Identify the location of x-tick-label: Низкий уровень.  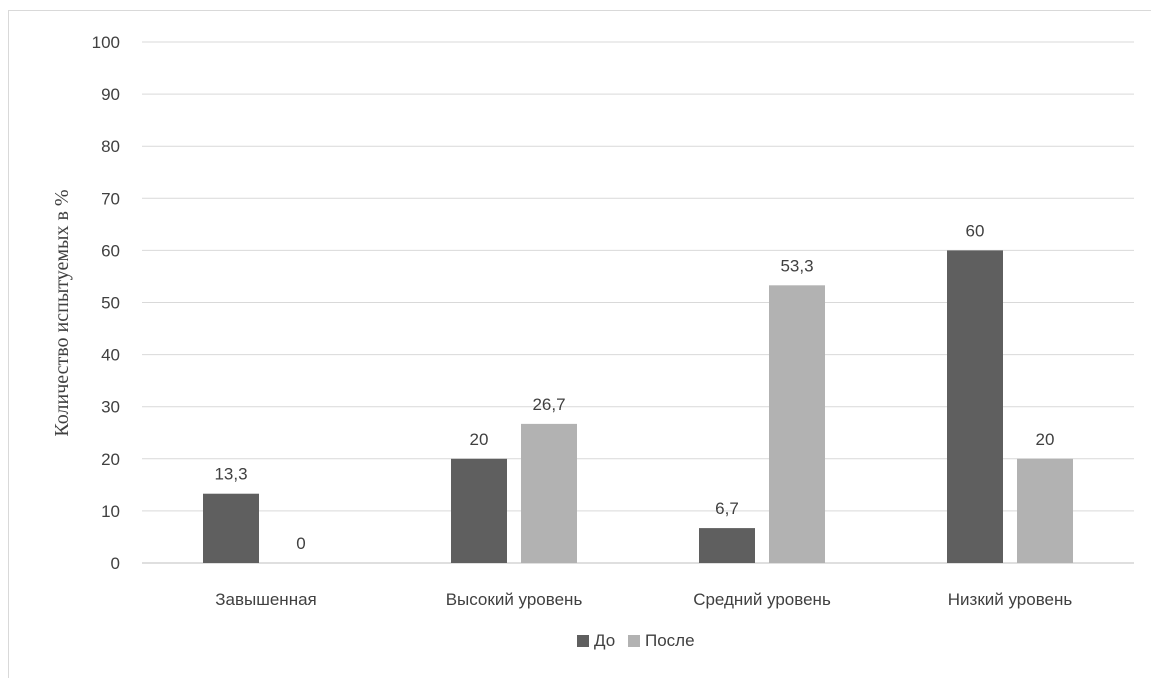
(1010, 599).